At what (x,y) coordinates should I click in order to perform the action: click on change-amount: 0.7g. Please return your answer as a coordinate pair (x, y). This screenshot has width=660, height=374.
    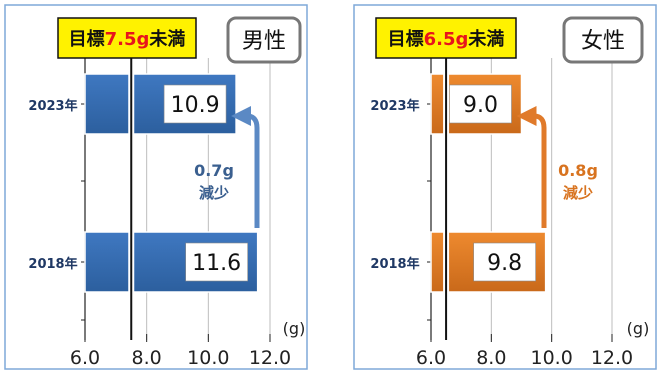
    Looking at the image, I should click on (214, 170).